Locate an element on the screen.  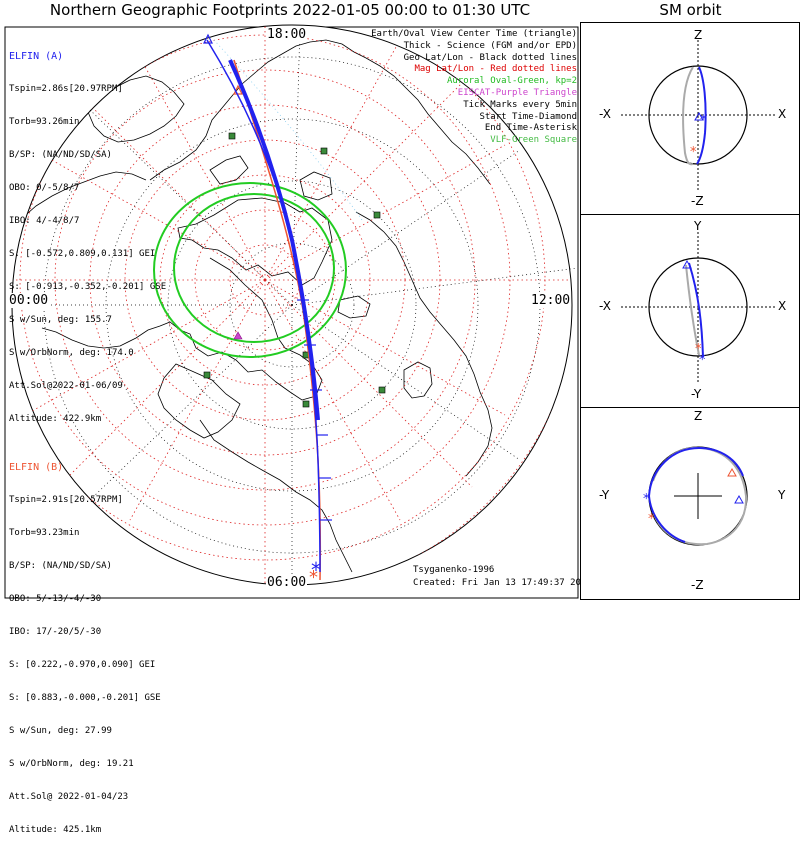
elfin-a-track: * is located at coordinates (267, 307).